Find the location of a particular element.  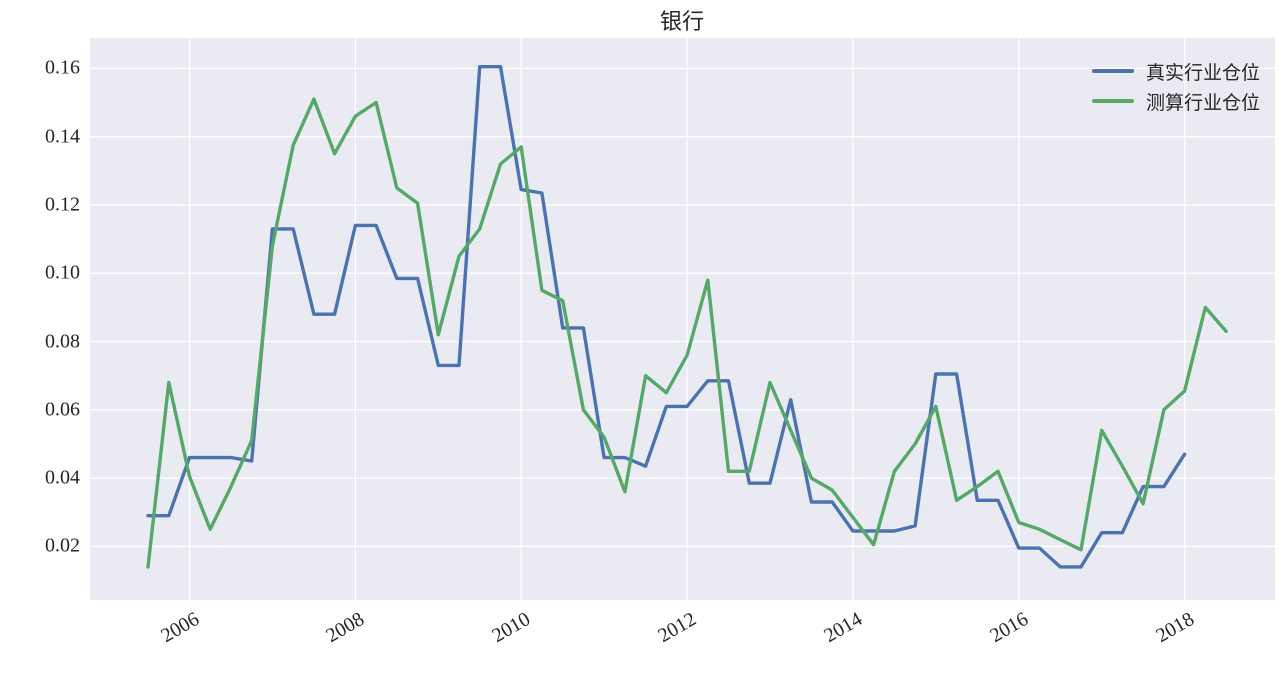

legend: 真实行业仓位 测算行业仓位 is located at coordinates (1175, 86).